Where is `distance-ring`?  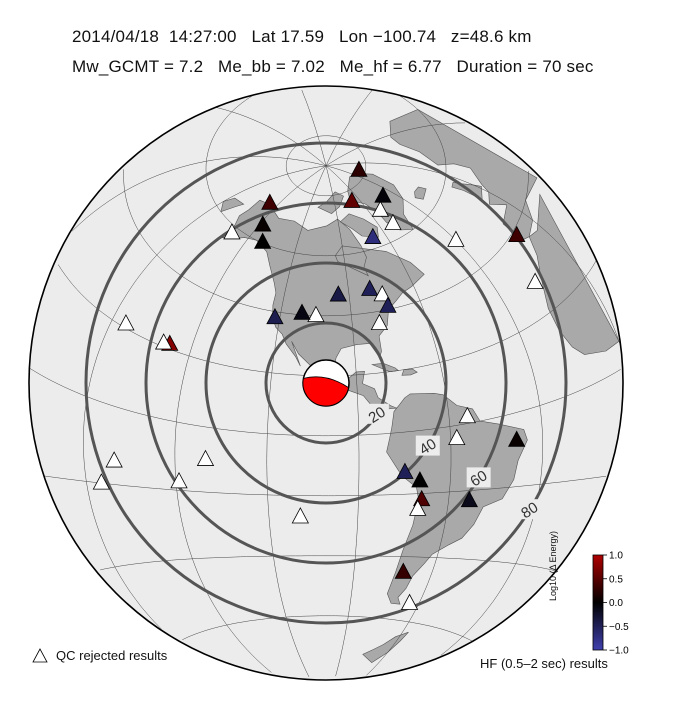 distance-ring is located at coordinates (326, 383).